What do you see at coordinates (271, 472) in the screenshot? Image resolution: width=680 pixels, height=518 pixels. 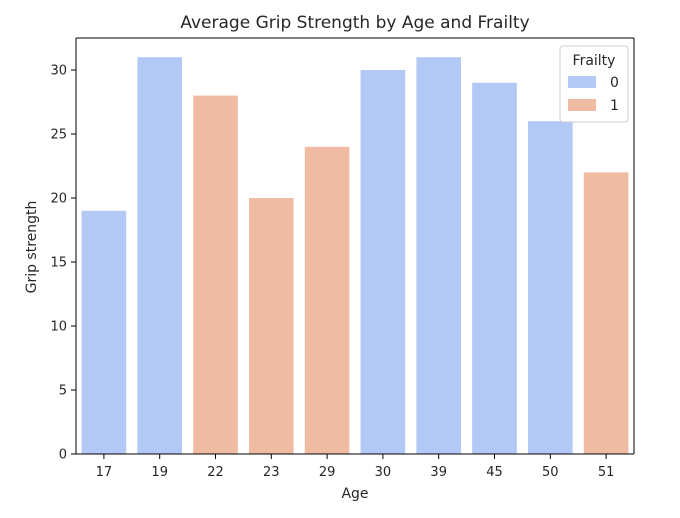 I see `x-tick-label: 23` at bounding box center [271, 472].